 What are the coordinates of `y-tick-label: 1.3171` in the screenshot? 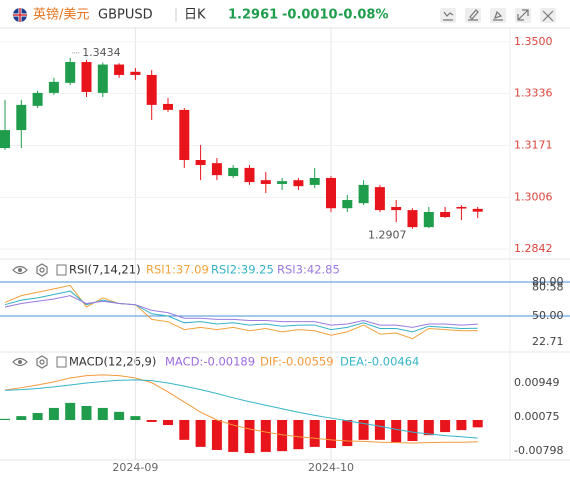 It's located at (533, 145).